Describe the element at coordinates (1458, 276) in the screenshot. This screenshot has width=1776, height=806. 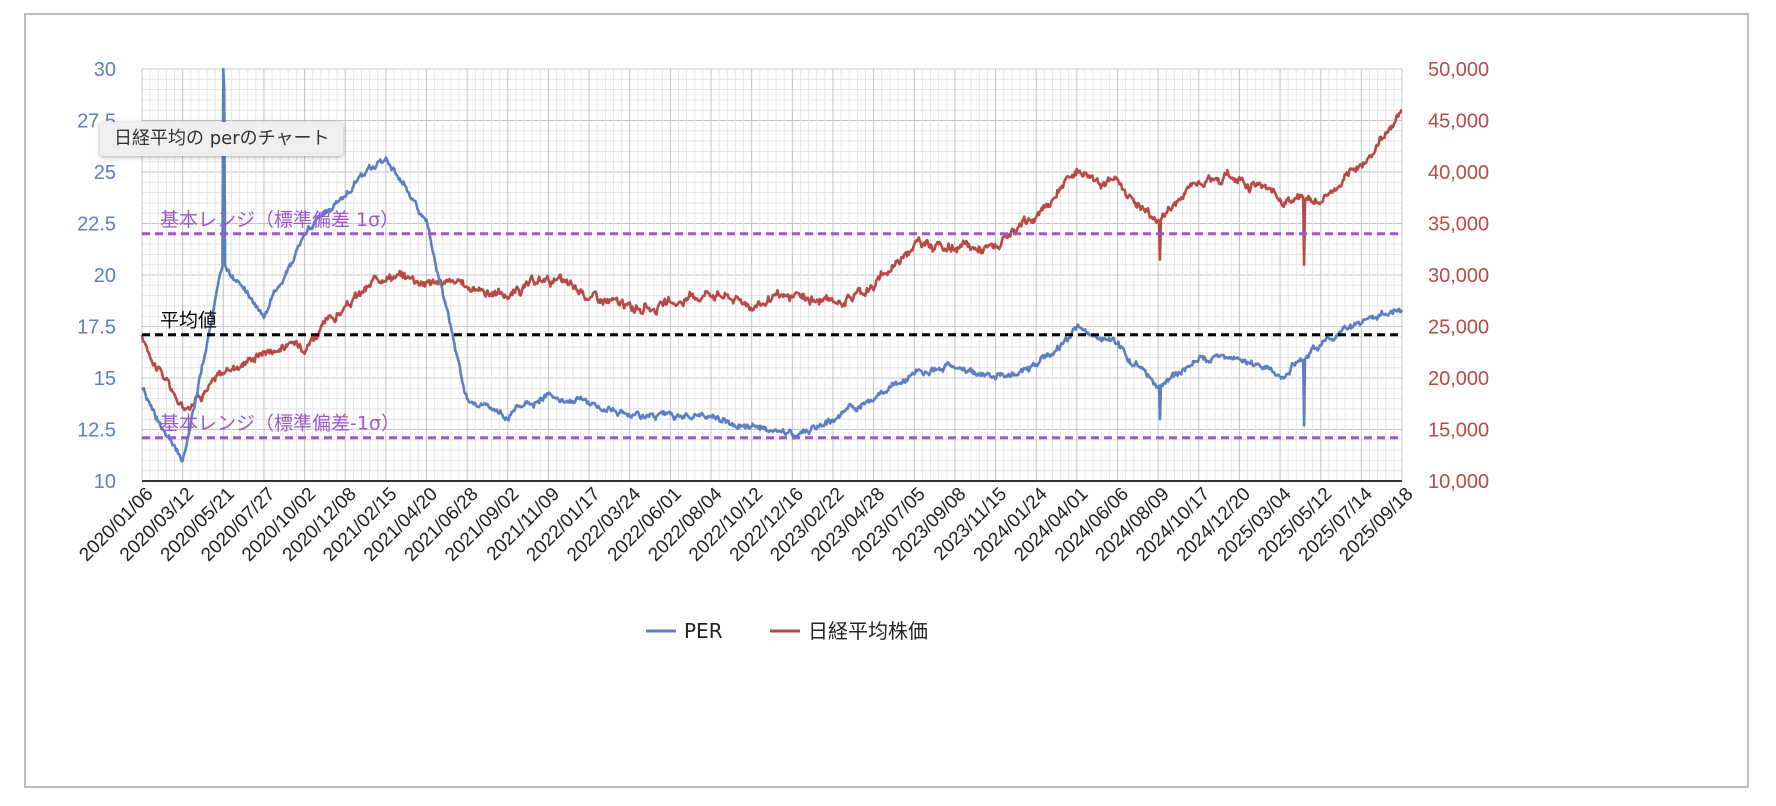
I see `right-tick-label: 30,000` at that location.